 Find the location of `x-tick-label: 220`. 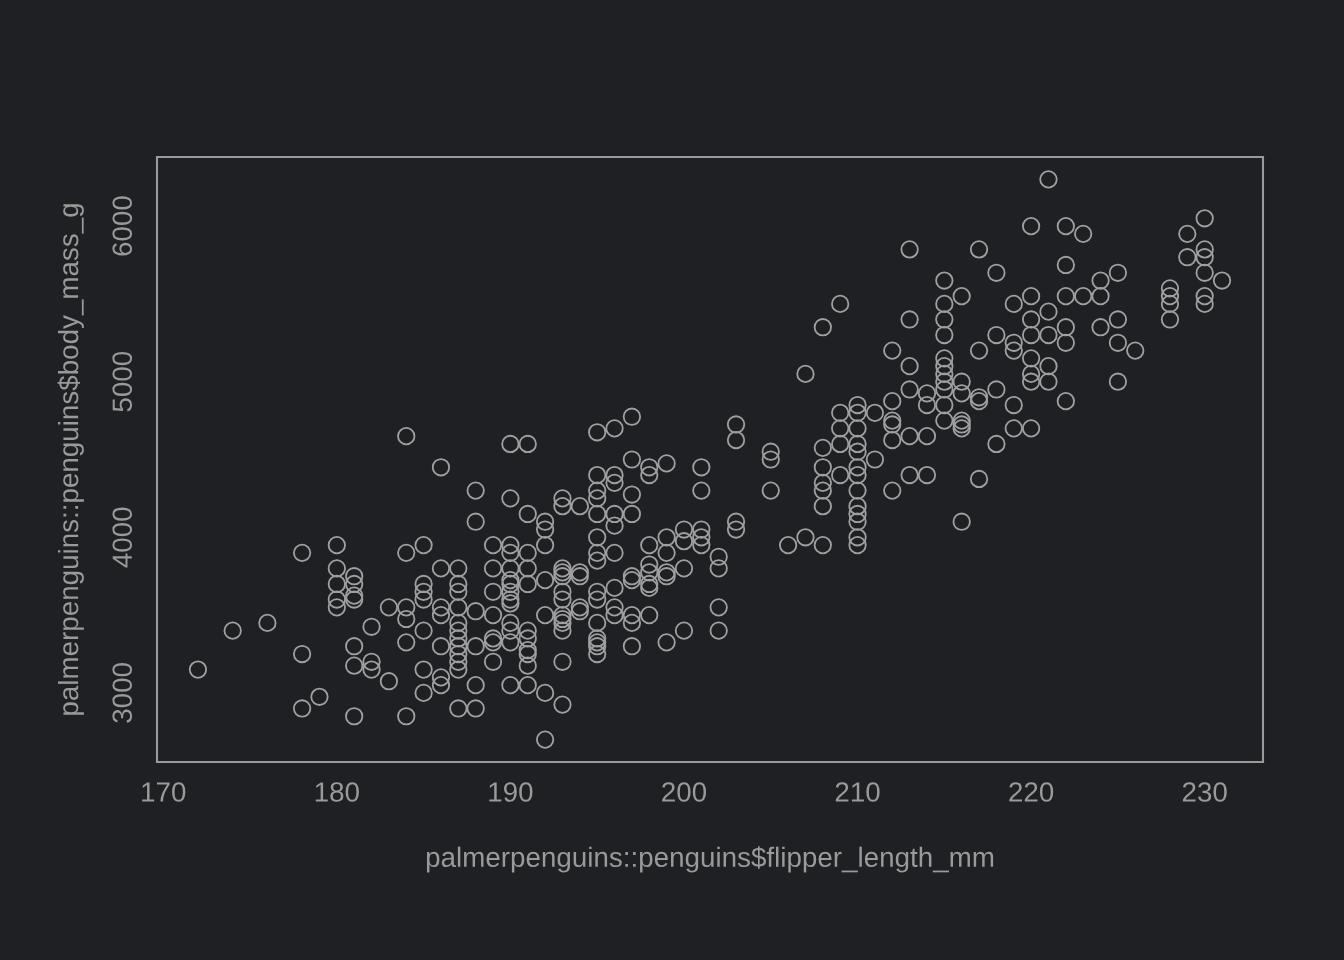

x-tick-label: 220 is located at coordinates (1031, 792).